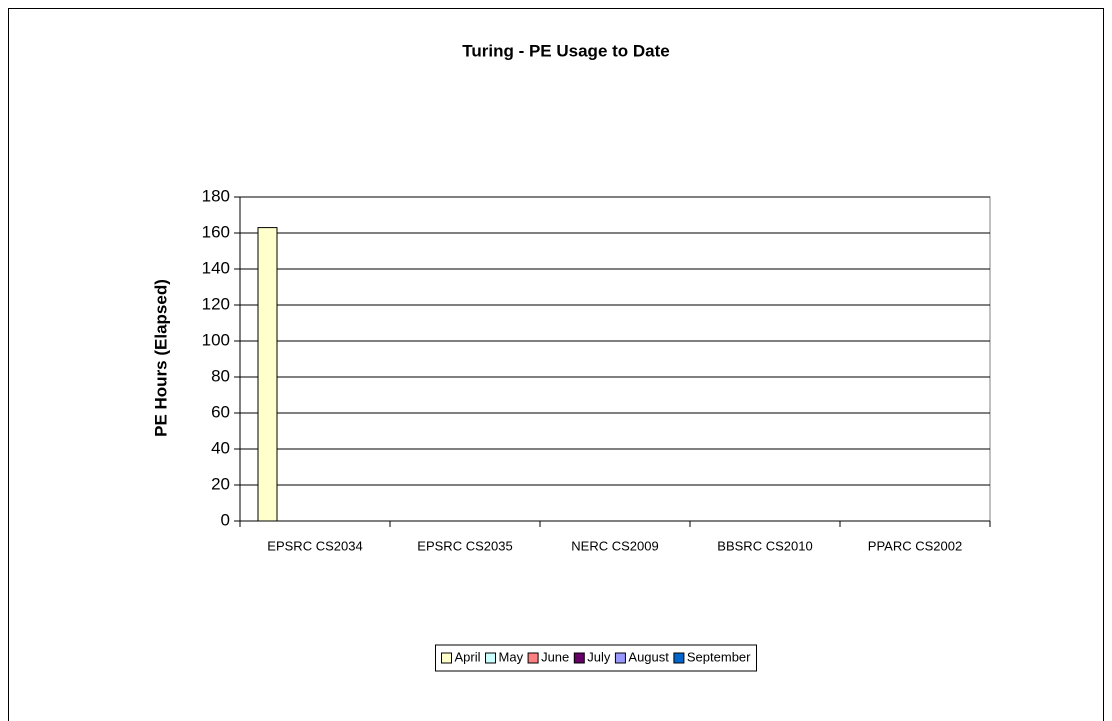  Describe the element at coordinates (719, 656) in the screenshot. I see `legend-label: September` at that location.